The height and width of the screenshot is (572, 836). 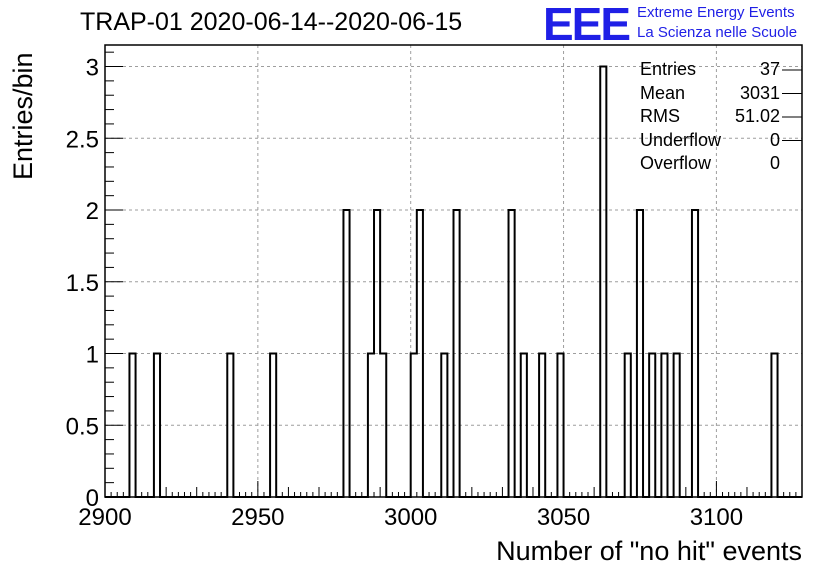 What do you see at coordinates (676, 163) in the screenshot?
I see `stats-label: Overflow` at bounding box center [676, 163].